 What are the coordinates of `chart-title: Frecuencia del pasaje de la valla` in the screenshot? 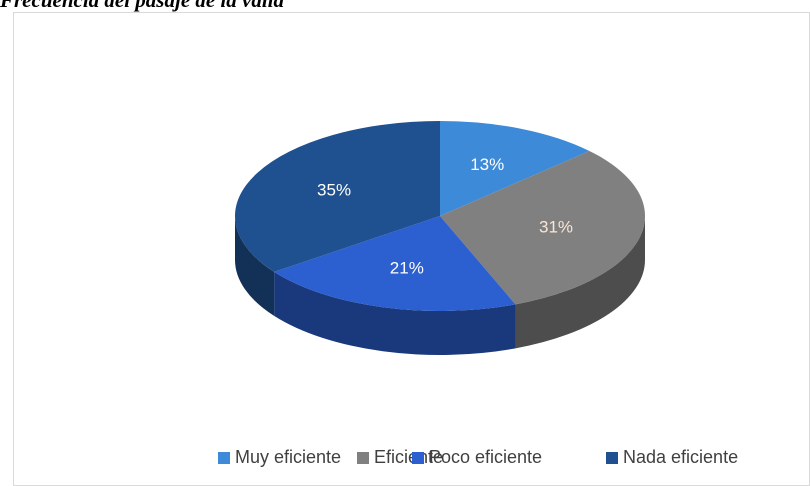 It's located at (142, 6).